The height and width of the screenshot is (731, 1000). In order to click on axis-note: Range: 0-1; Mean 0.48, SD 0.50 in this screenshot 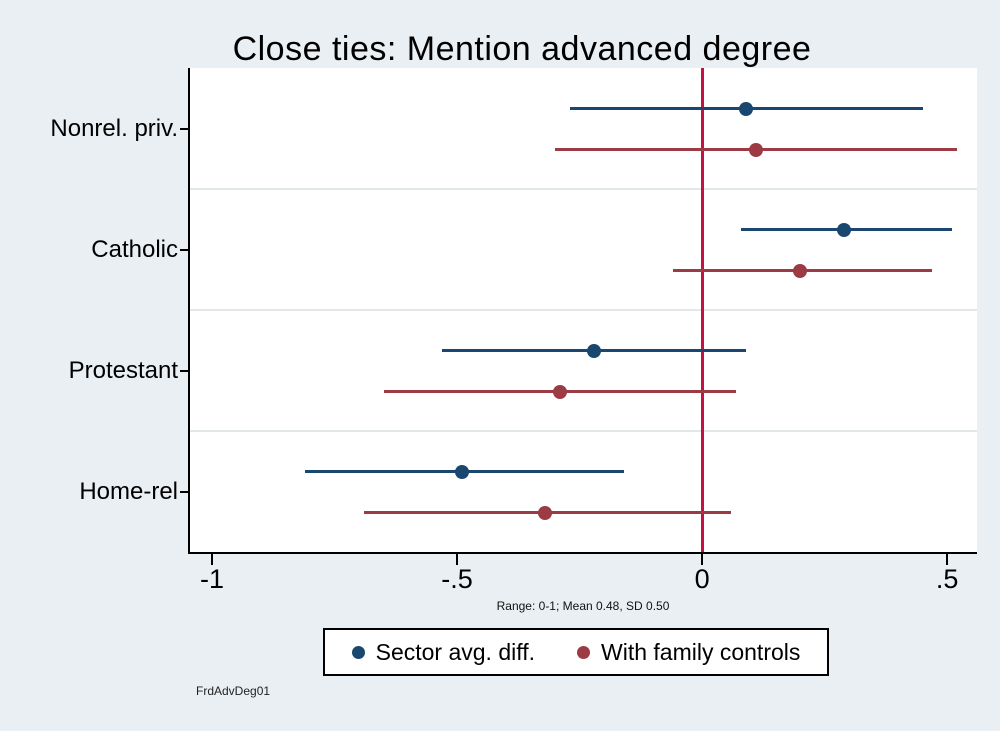, I will do `click(583, 606)`.